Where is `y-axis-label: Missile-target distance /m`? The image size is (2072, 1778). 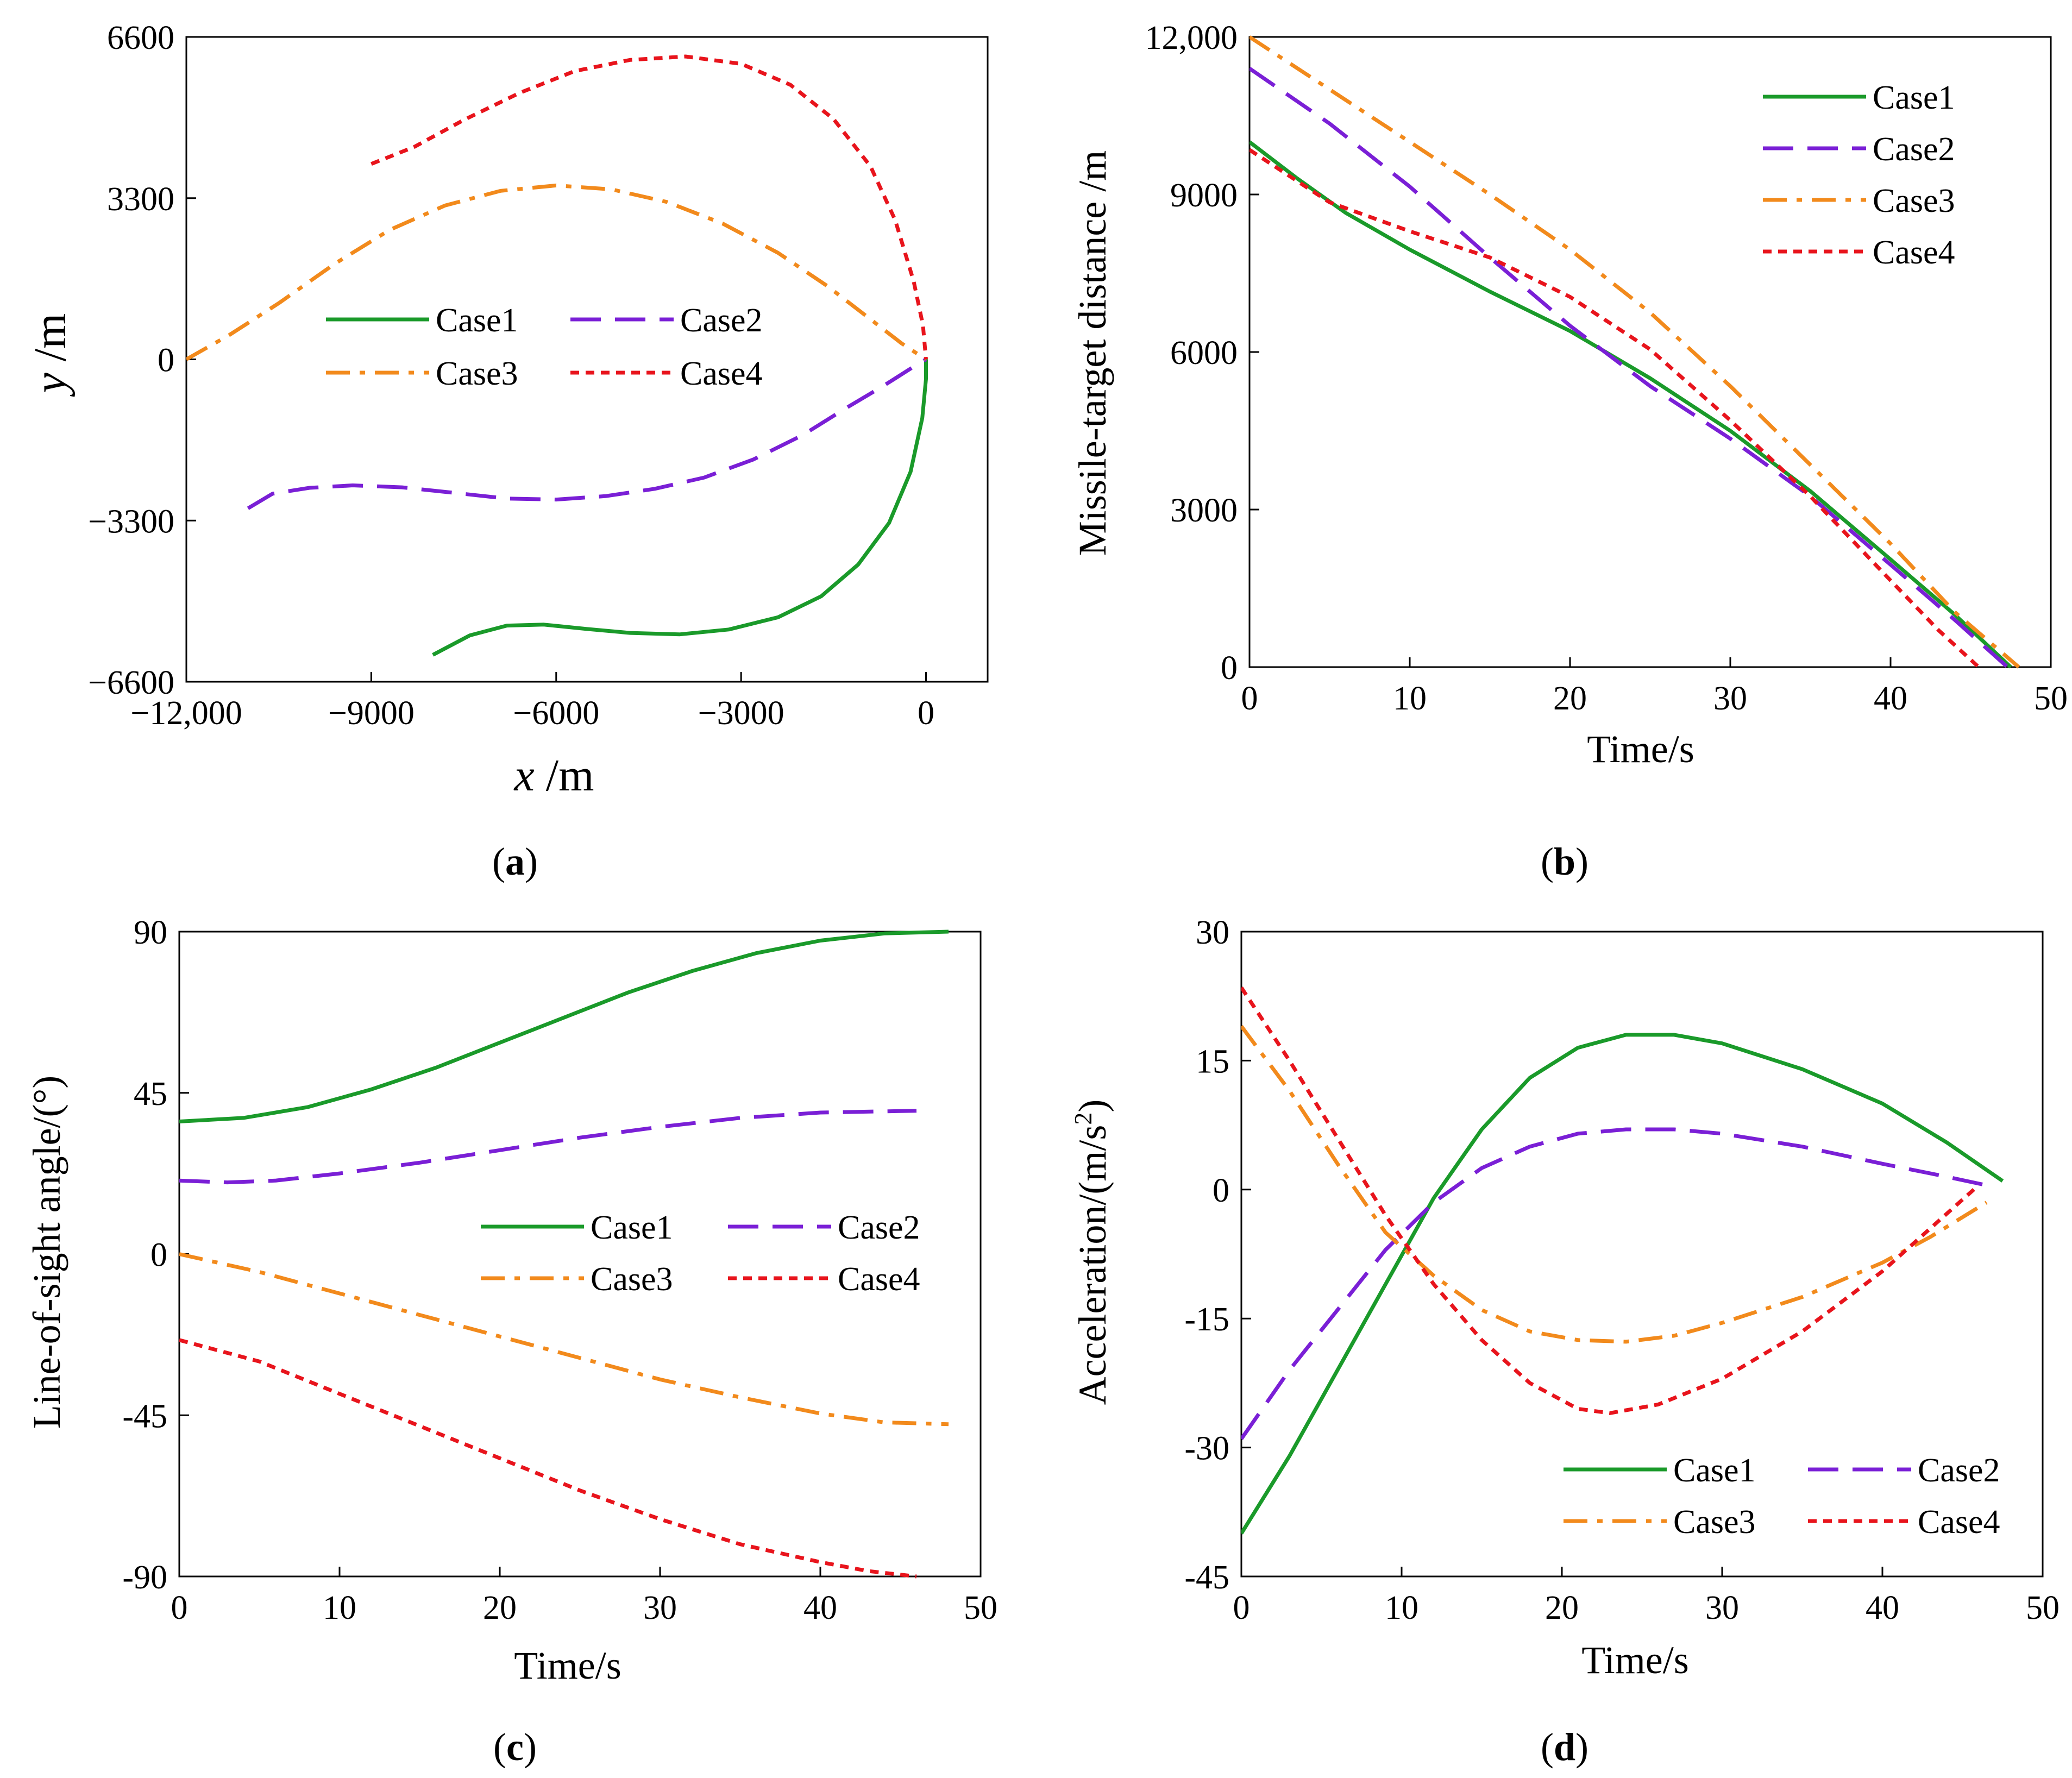 y-axis-label: Missile-target distance /m is located at coordinates (1092, 353).